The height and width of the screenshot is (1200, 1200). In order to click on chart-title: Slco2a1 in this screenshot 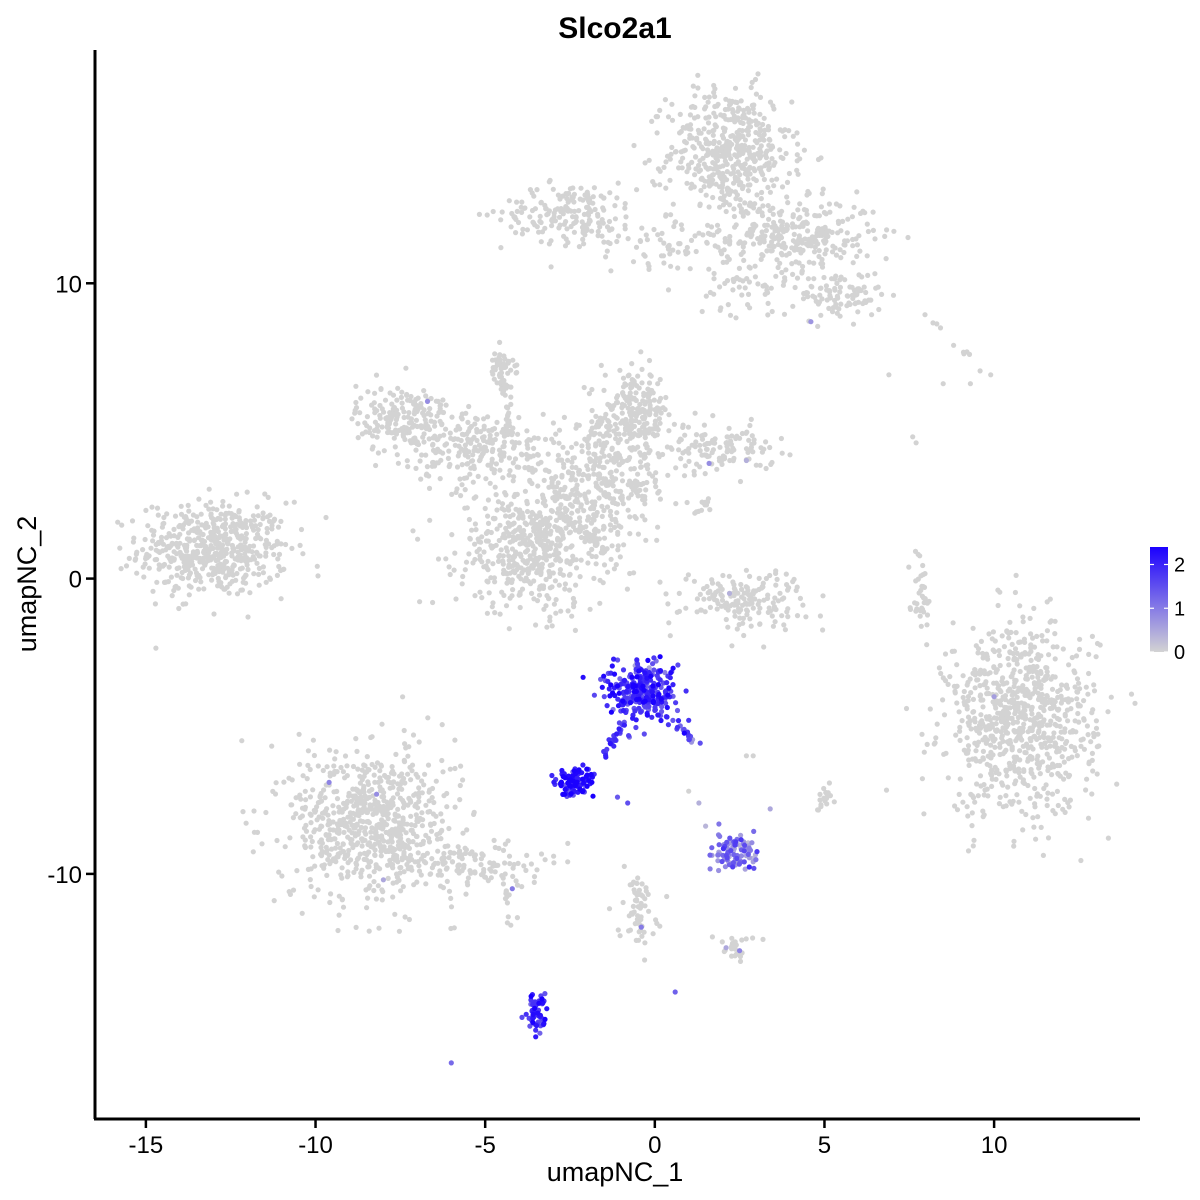, I will do `click(614, 28)`.